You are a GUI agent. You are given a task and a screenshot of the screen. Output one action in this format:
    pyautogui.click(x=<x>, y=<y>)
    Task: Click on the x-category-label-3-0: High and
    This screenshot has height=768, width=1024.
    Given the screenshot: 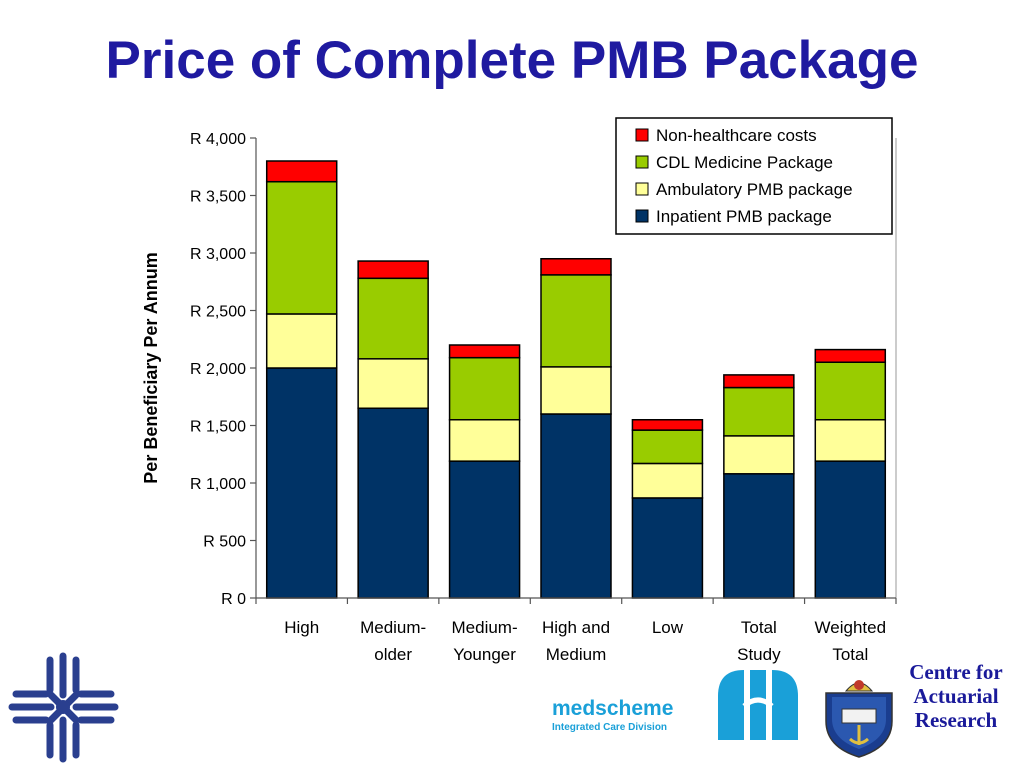 What is the action you would take?
    pyautogui.click(x=576, y=627)
    